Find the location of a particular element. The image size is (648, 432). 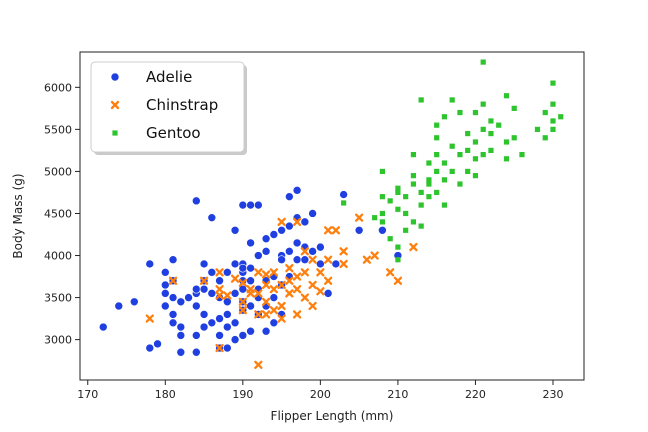

y-tick-label: 5500 is located at coordinates (58, 129).